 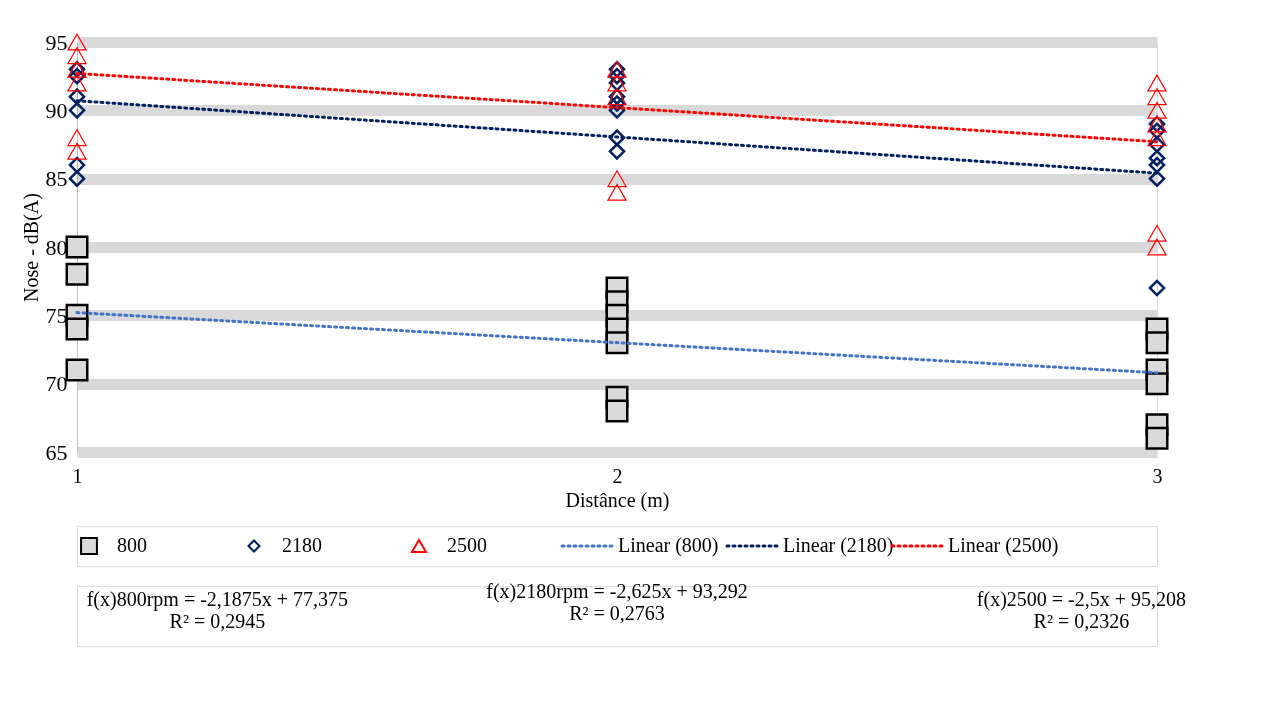 I want to click on legend-label: 800, so click(x=132, y=545).